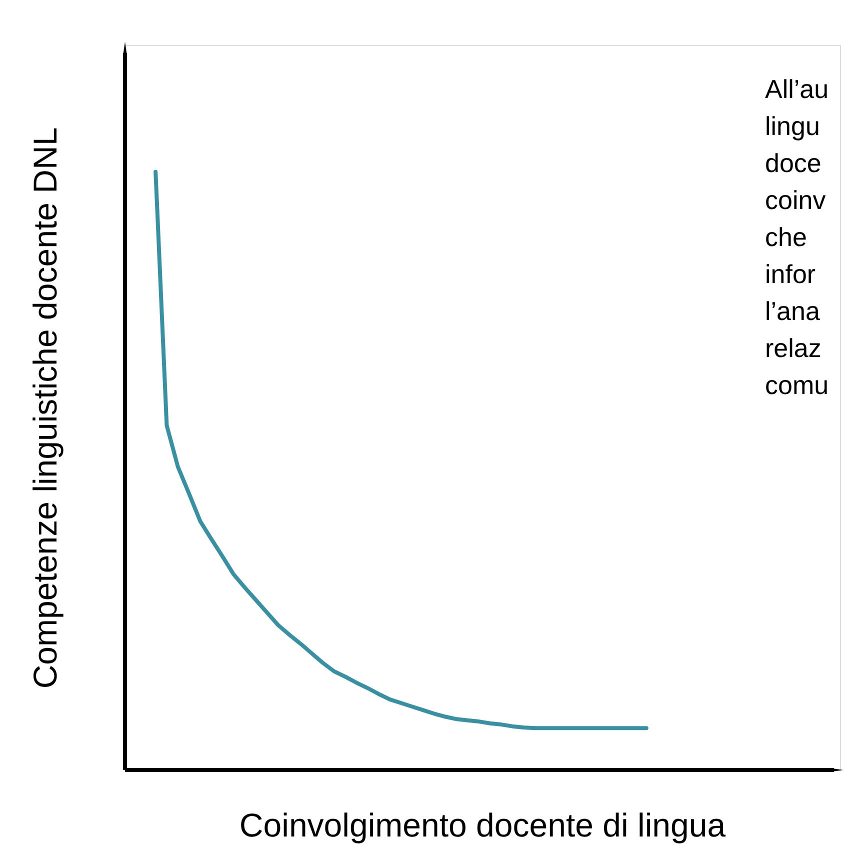 This screenshot has height=866, width=848. I want to click on text: coinv, so click(795, 200).